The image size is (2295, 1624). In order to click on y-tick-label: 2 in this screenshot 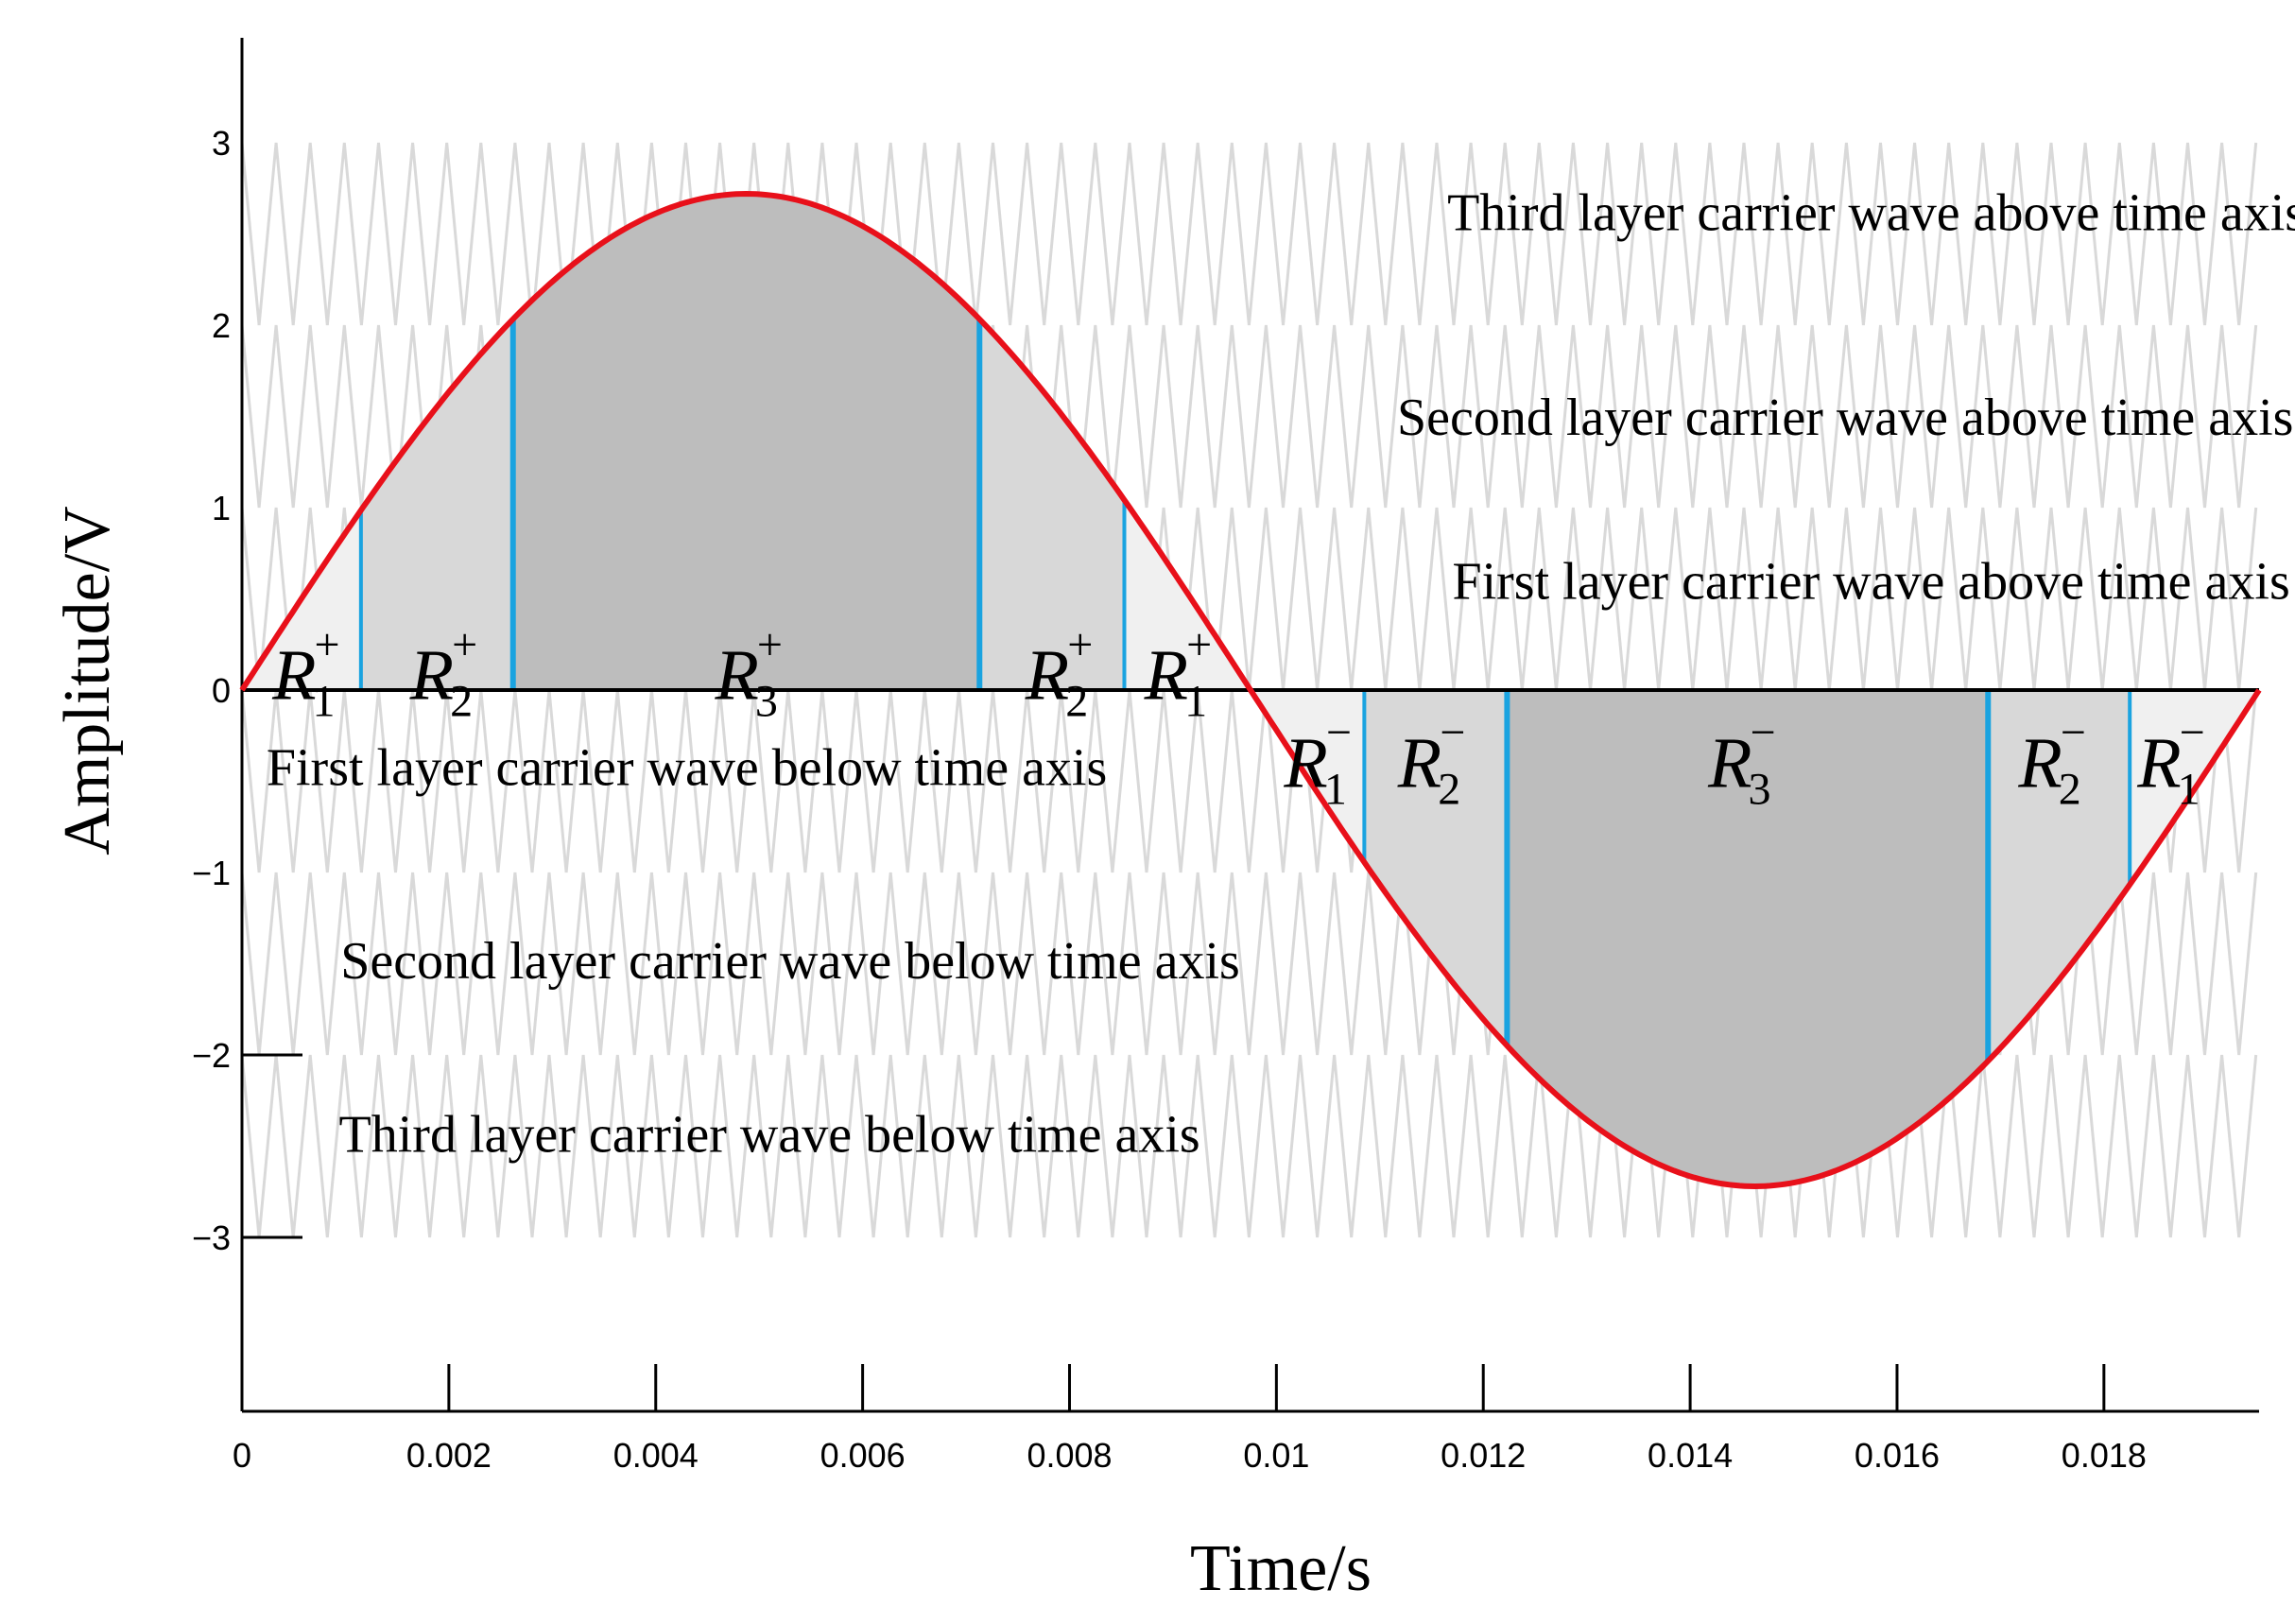, I will do `click(222, 325)`.